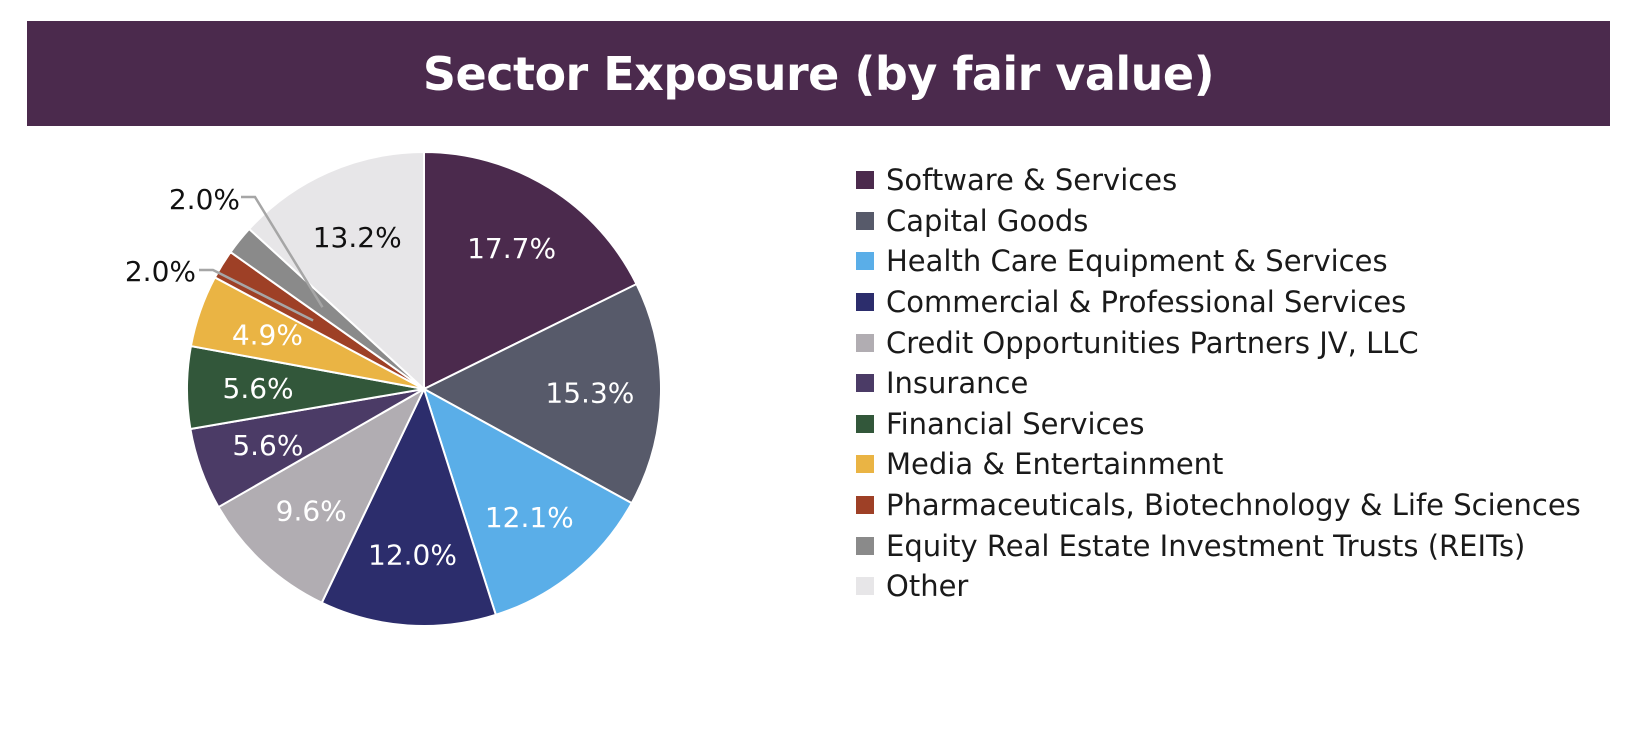  Describe the element at coordinates (412, 555) in the screenshot. I see `pie-label-commercial-professional-services: 12.0%` at that location.